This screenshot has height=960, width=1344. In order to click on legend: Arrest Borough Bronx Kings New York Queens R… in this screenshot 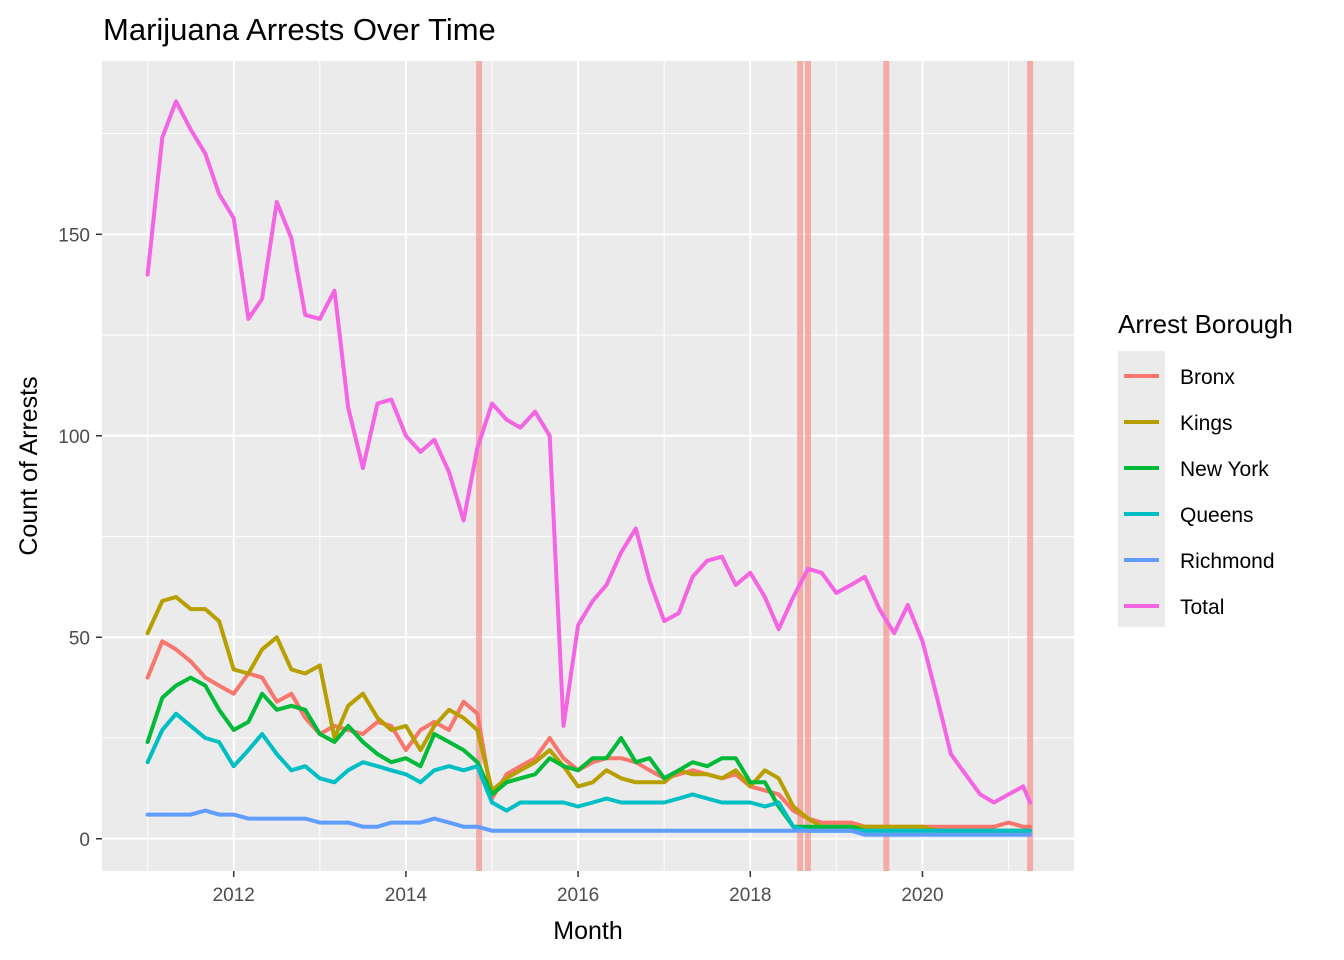, I will do `click(1205, 468)`.